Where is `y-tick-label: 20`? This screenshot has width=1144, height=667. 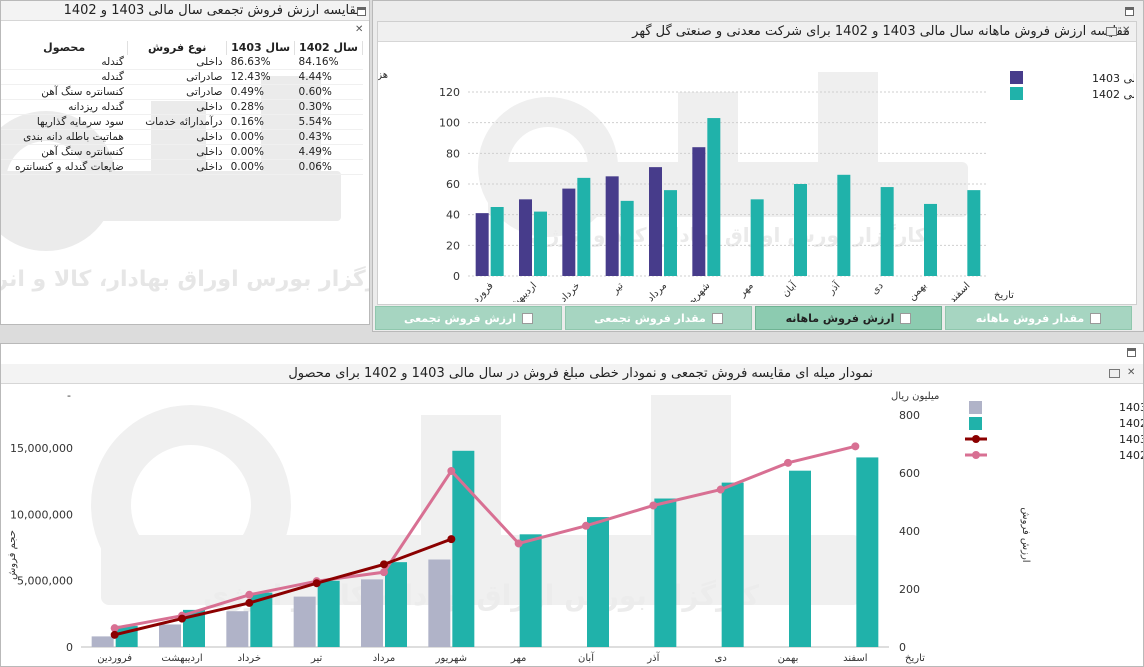
y-tick-label: 20 is located at coordinates (453, 245).